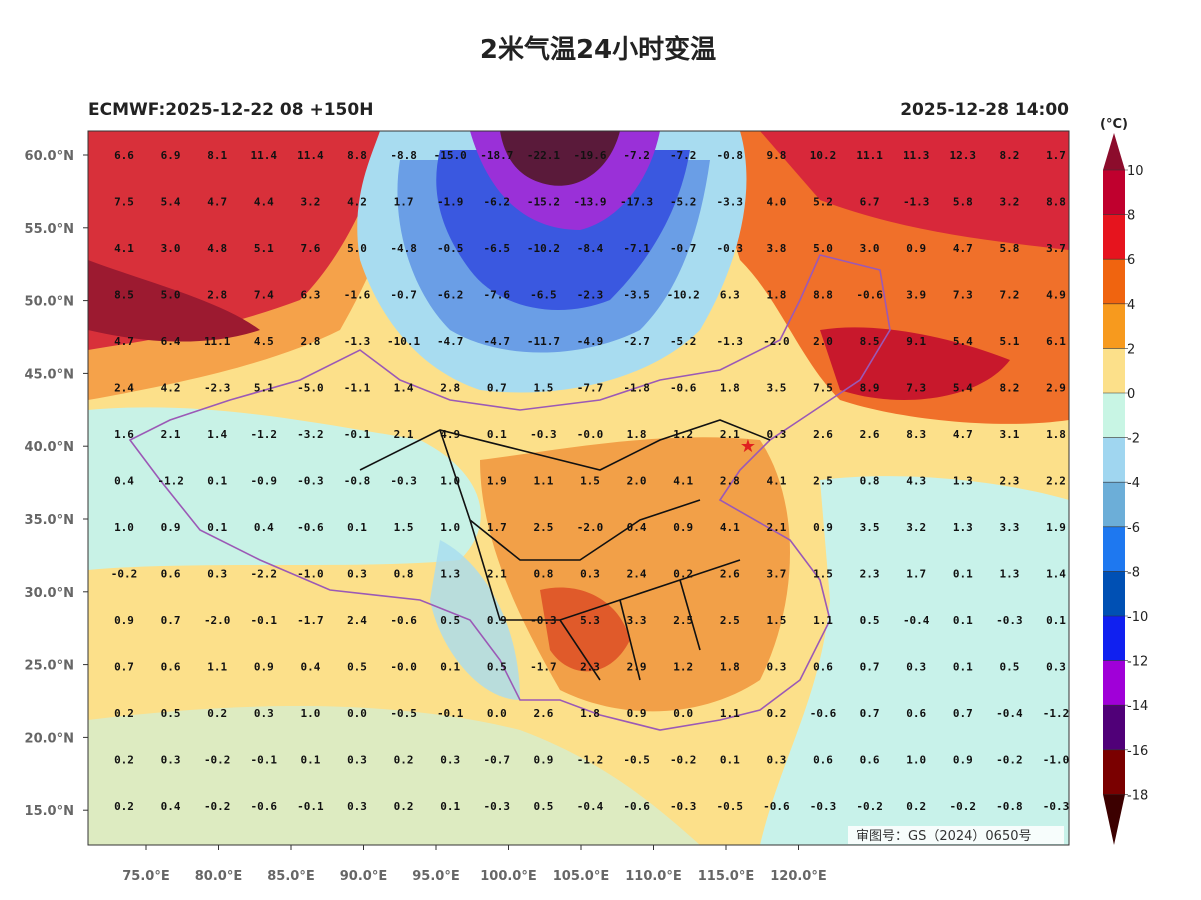 The height and width of the screenshot is (900, 1201). What do you see at coordinates (450, 155) in the screenshot?
I see `grid-value: -15.0` at bounding box center [450, 155].